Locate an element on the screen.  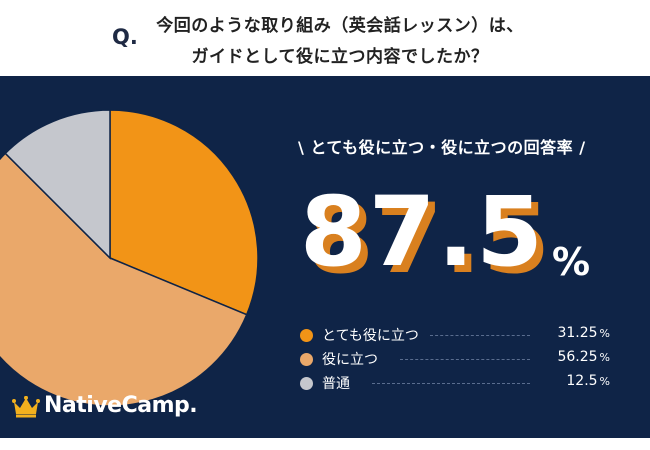
answer-rate-figure: 87.5 87.5 % is located at coordinates (445, 235).